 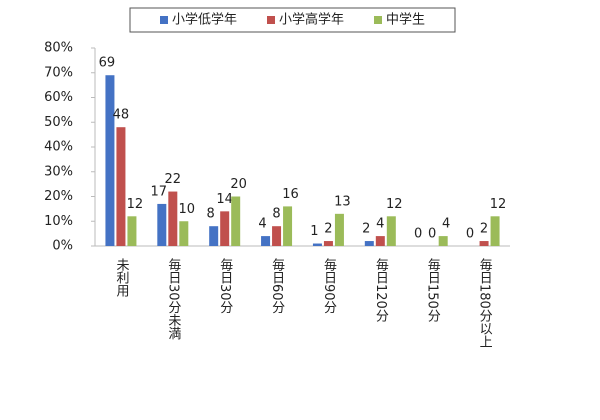 I want to click on data-label: 1, so click(x=314, y=231).